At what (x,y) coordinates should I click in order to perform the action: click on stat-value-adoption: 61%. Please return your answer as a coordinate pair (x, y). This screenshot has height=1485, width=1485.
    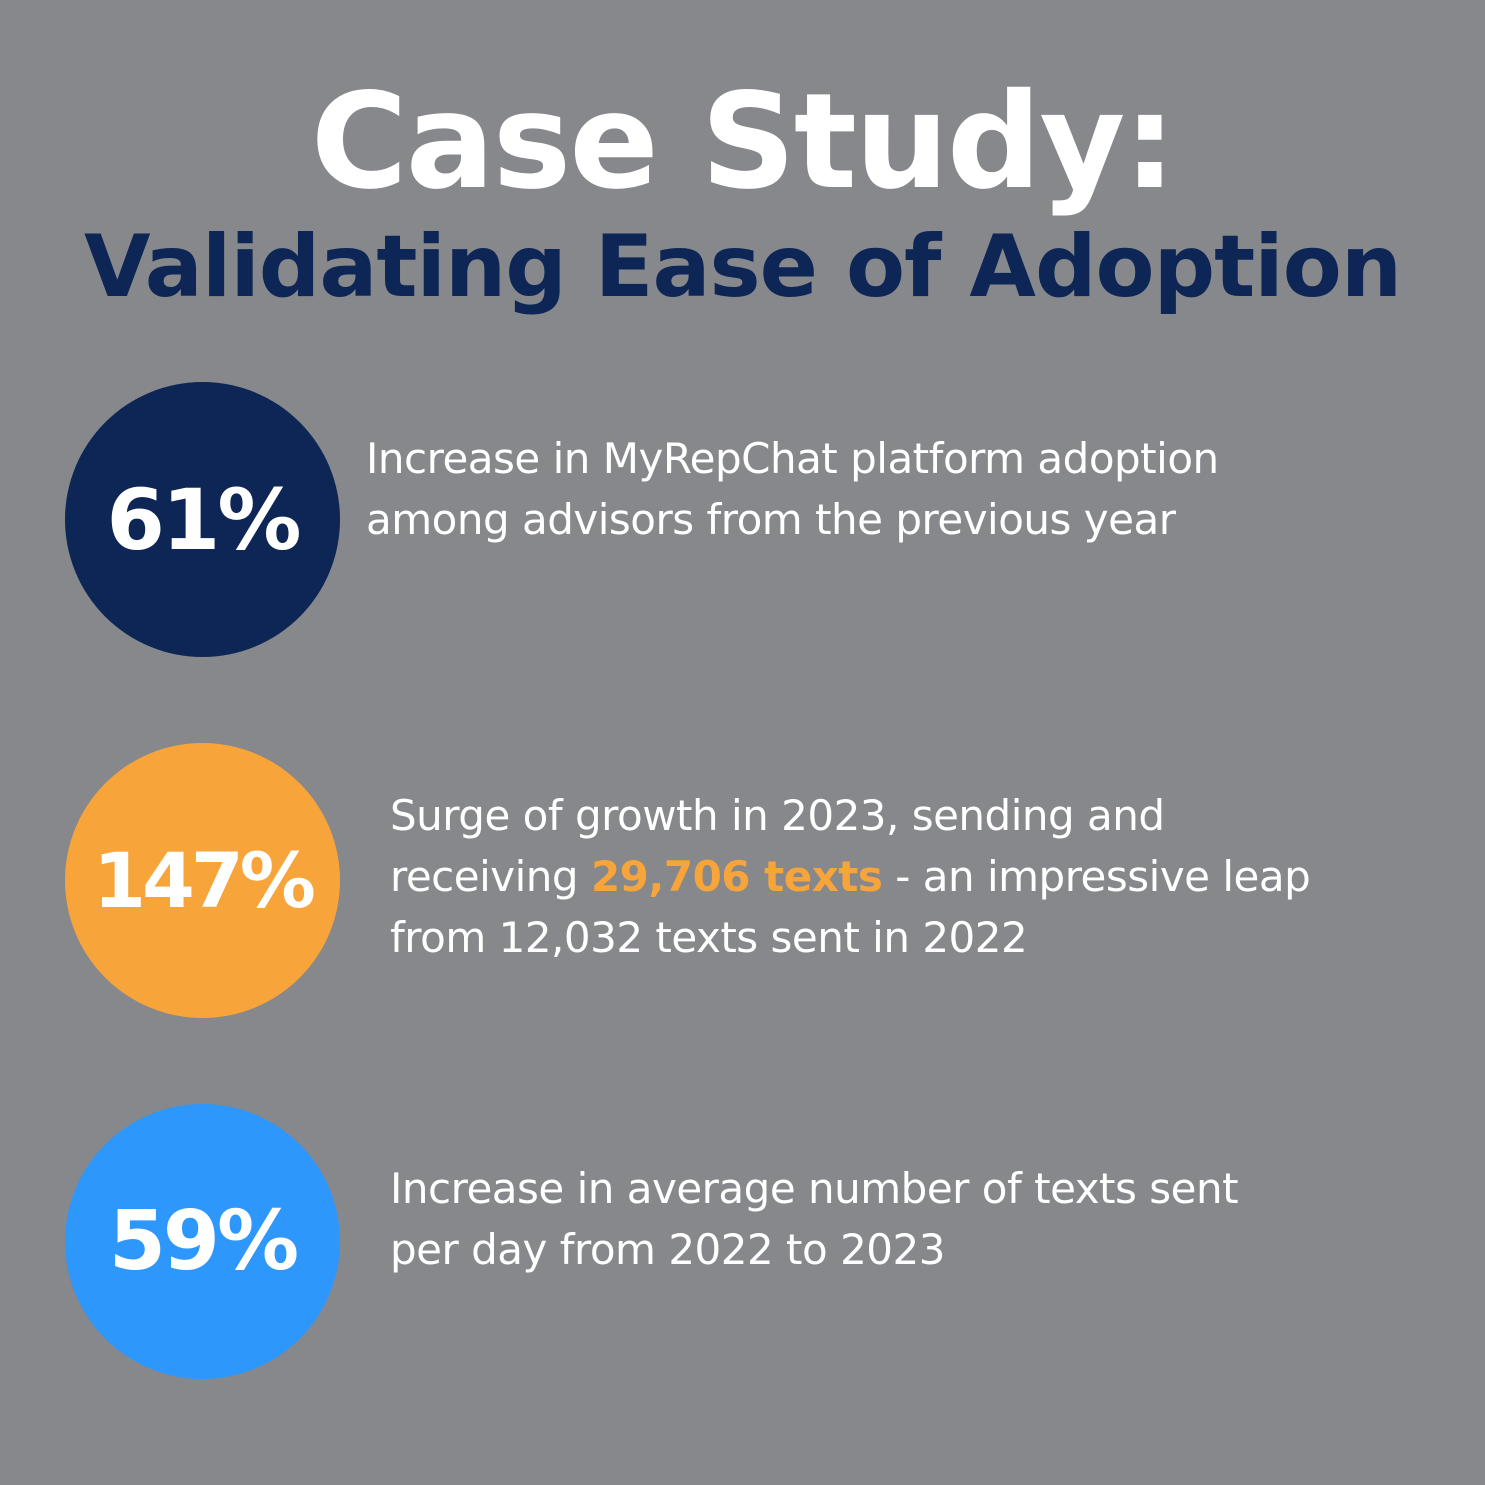
    Looking at the image, I should click on (203, 519).